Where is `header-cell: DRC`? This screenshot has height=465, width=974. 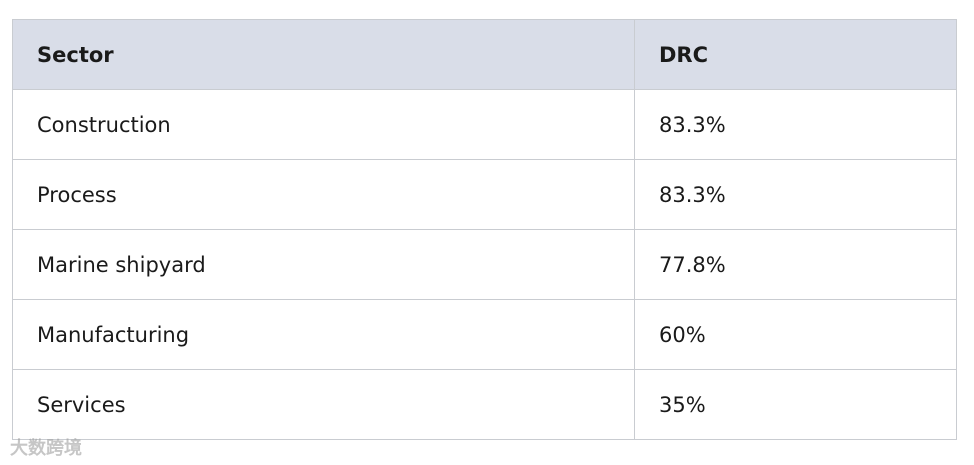 header-cell: DRC is located at coordinates (795, 54).